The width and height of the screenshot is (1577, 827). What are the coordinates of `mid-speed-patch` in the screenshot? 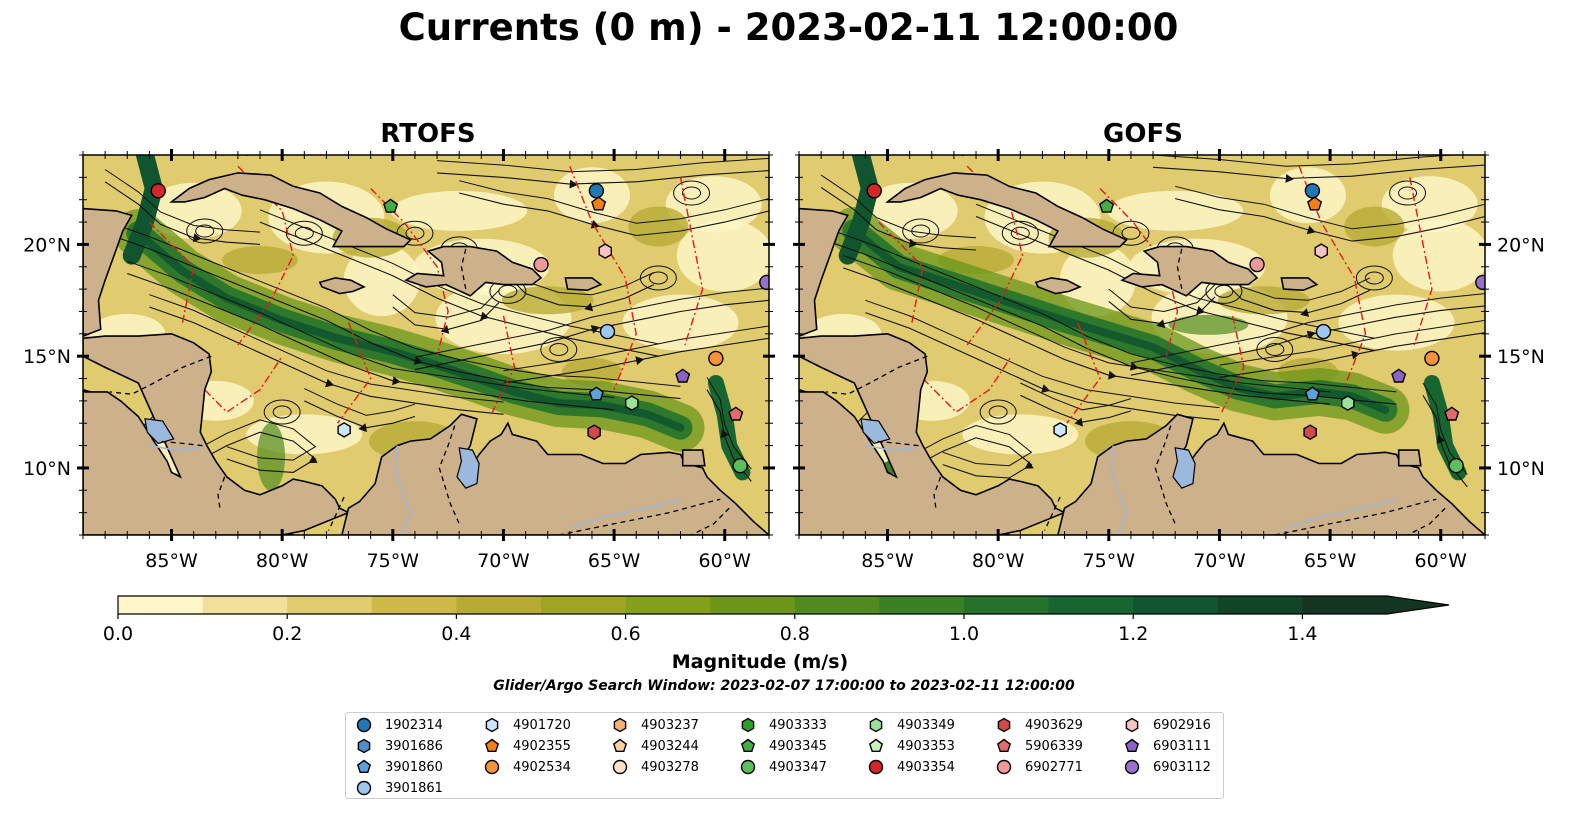 It's located at (1263, 300).